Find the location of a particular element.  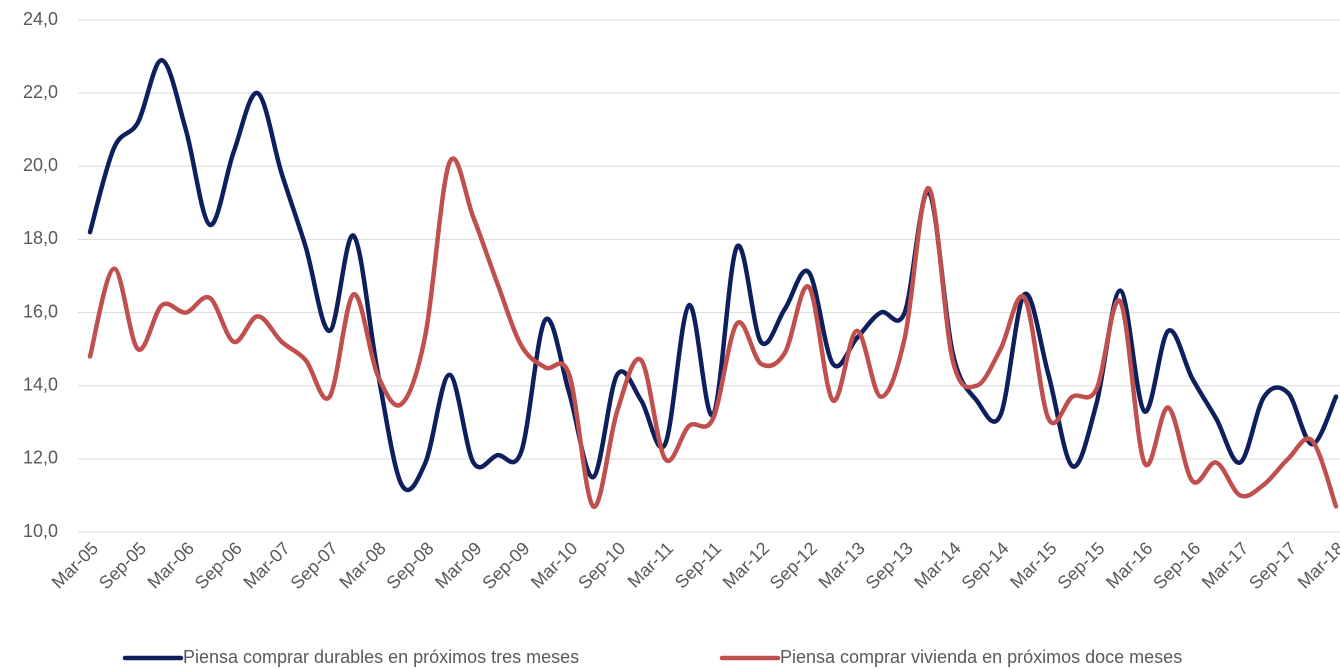

x-tick-label: Sep-05 is located at coordinates (122, 565).